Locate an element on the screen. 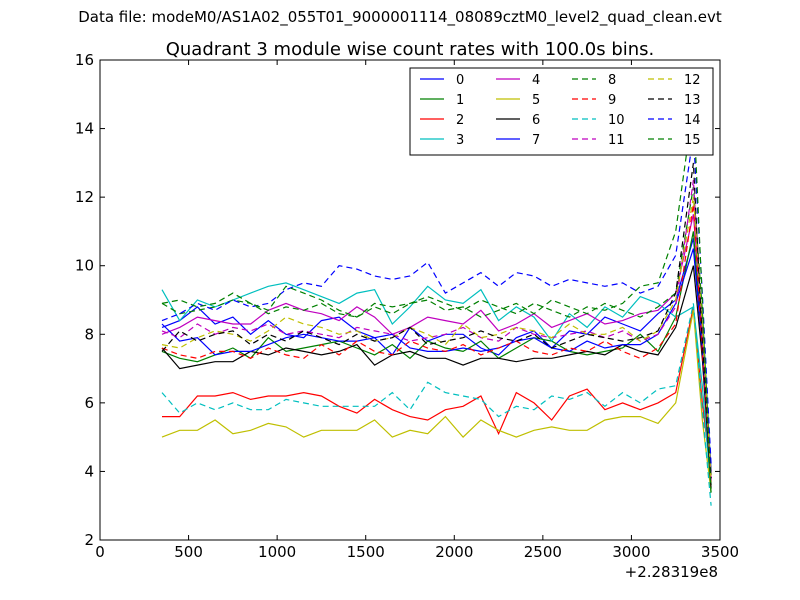  y-tick-label: 4 is located at coordinates (89, 471).